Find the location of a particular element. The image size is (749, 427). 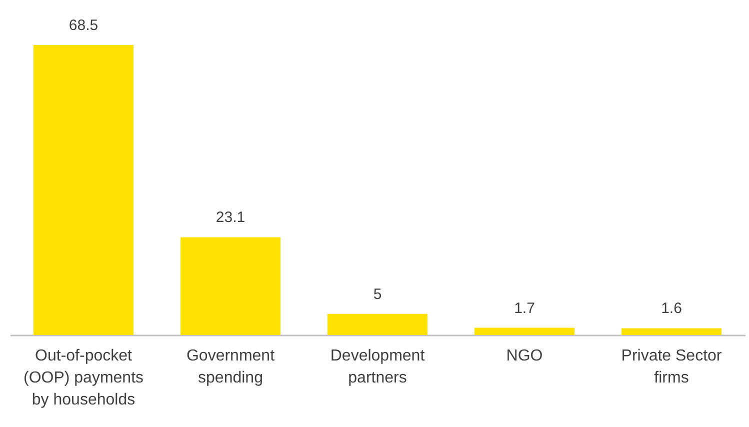

data-label: 1.7 is located at coordinates (524, 308).